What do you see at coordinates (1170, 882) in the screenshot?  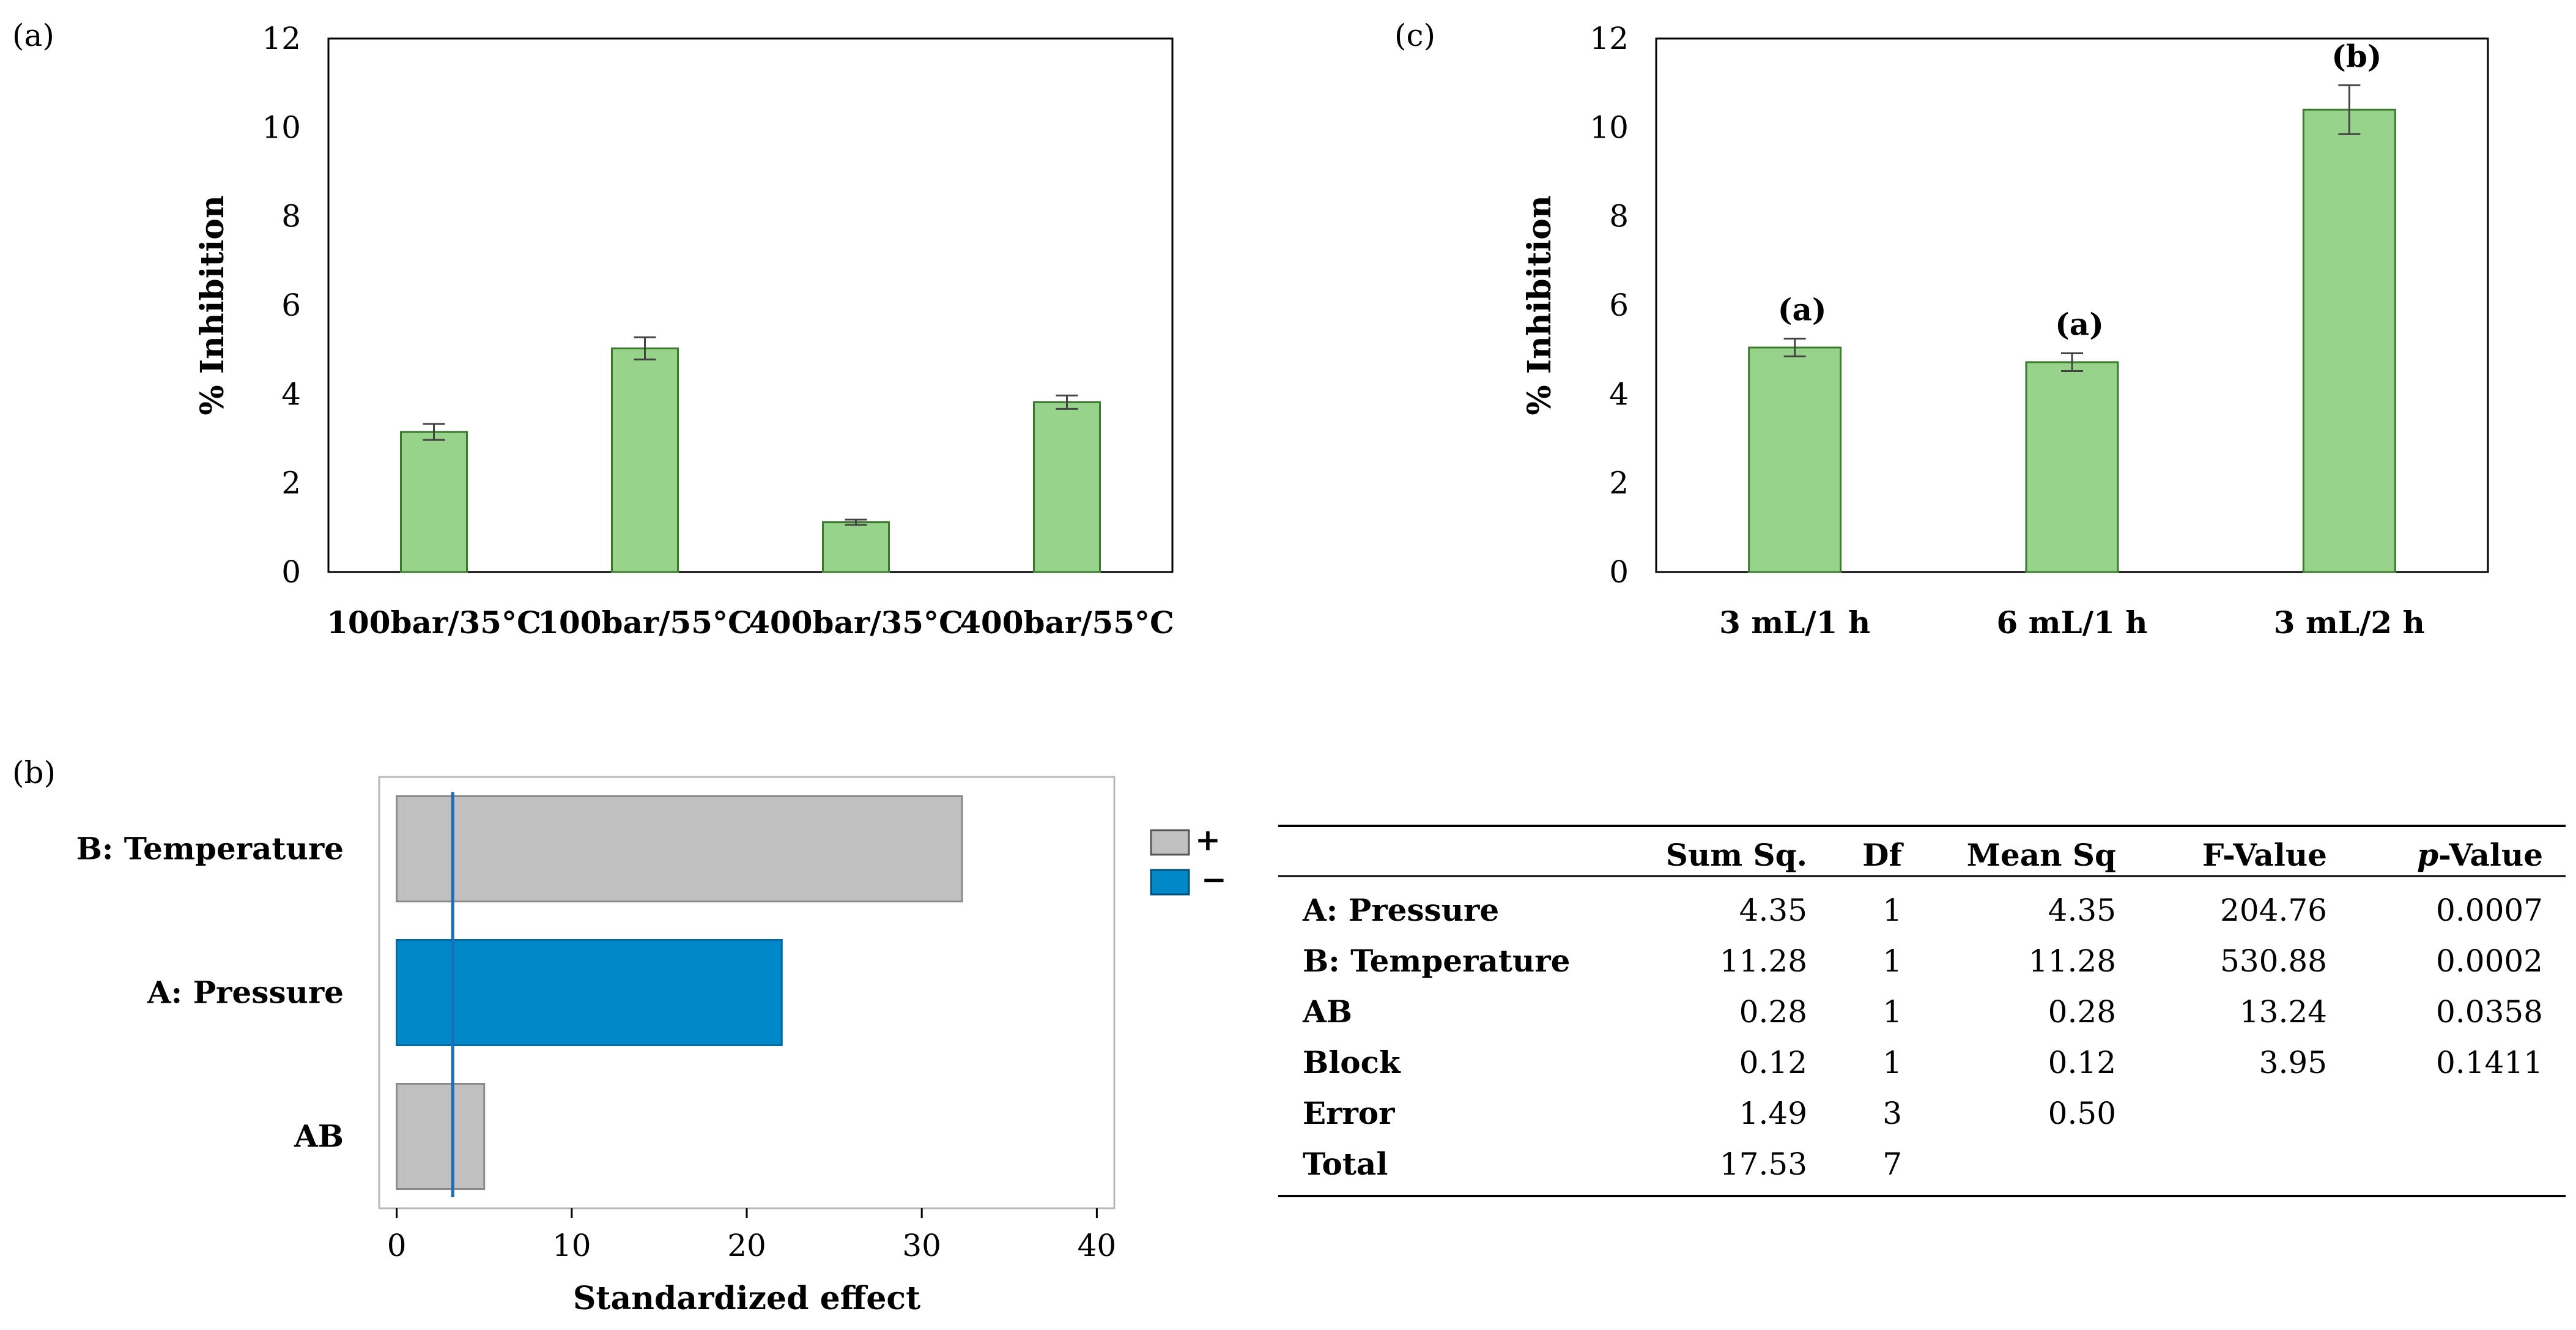 I see `legend-swatch-minus` at bounding box center [1170, 882].